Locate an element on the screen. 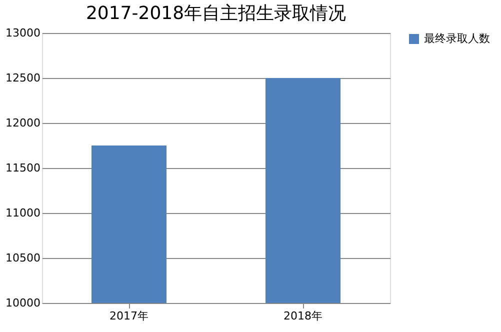  legend-label: 最终录取人数 is located at coordinates (457, 38).